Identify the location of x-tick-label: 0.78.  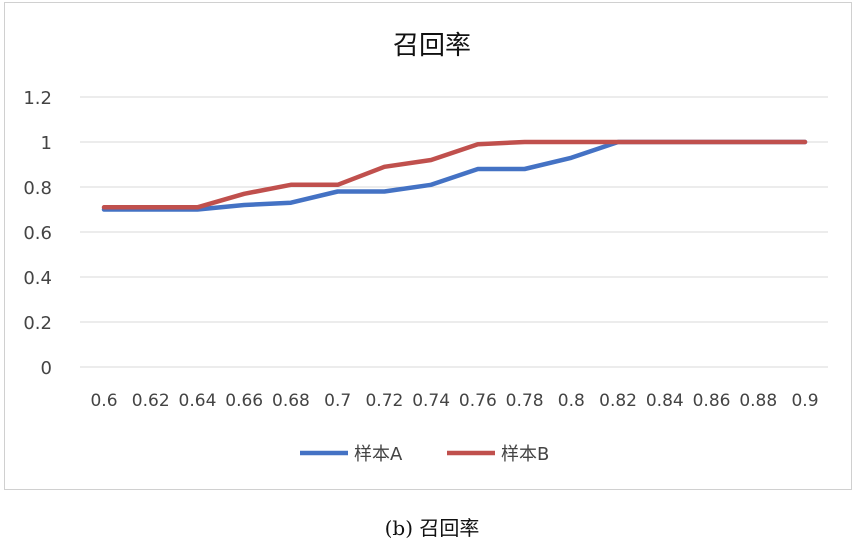
(525, 401).